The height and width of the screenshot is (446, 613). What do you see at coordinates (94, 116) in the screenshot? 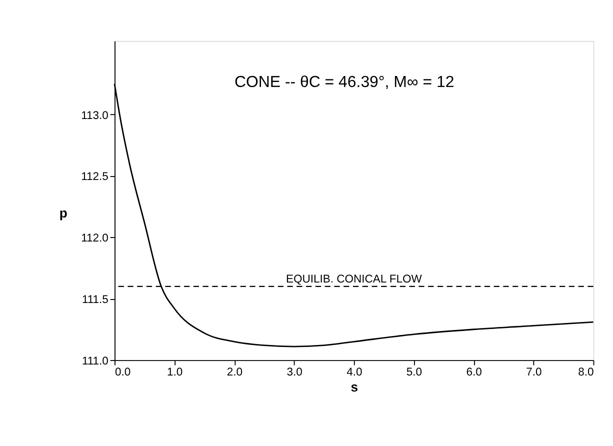
I see `y-tick-label: 113.0` at bounding box center [94, 116].